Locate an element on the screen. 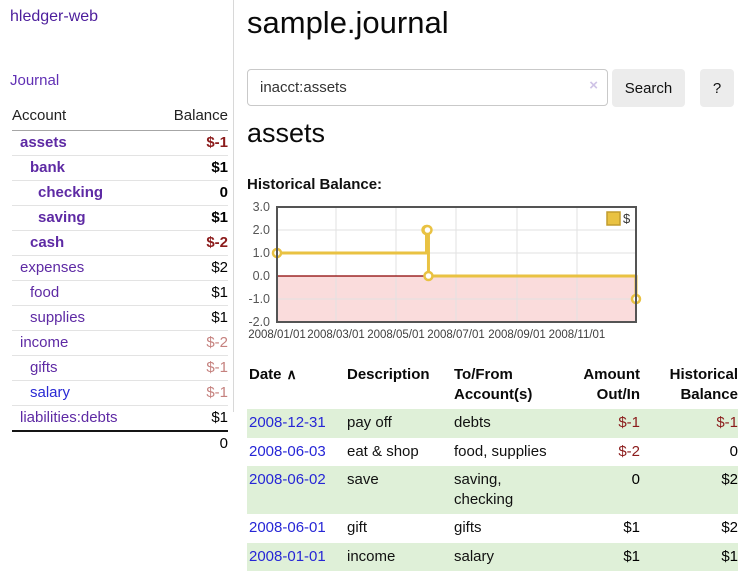  search-form: × Search ? is located at coordinates (492, 88).